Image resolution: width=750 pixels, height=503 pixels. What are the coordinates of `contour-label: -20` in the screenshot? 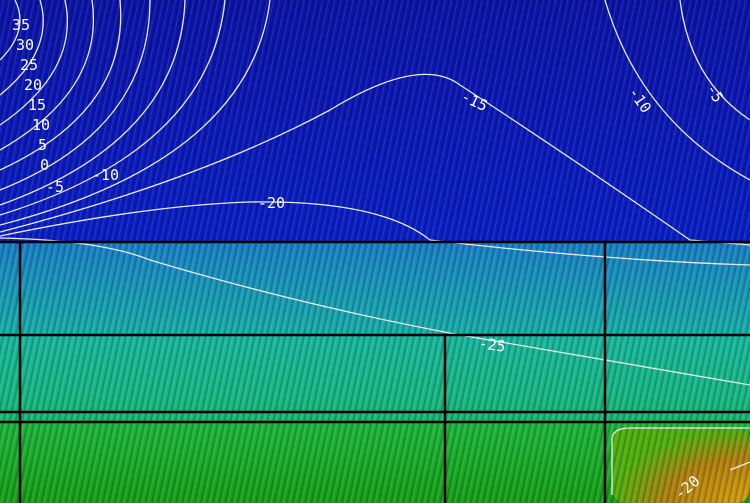 It's located at (271, 203).